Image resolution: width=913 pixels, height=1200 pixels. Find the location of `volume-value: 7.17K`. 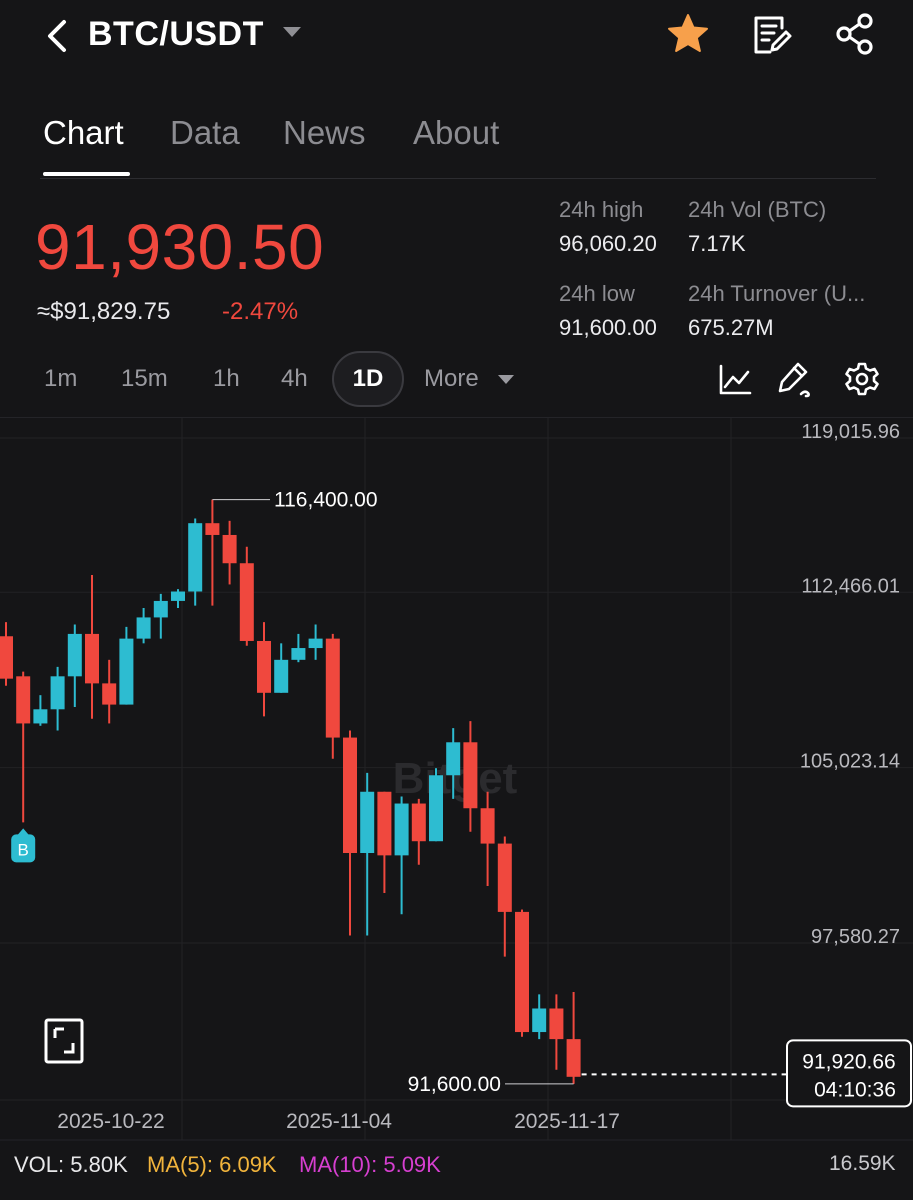

volume-value: 7.17K is located at coordinates (717, 243).